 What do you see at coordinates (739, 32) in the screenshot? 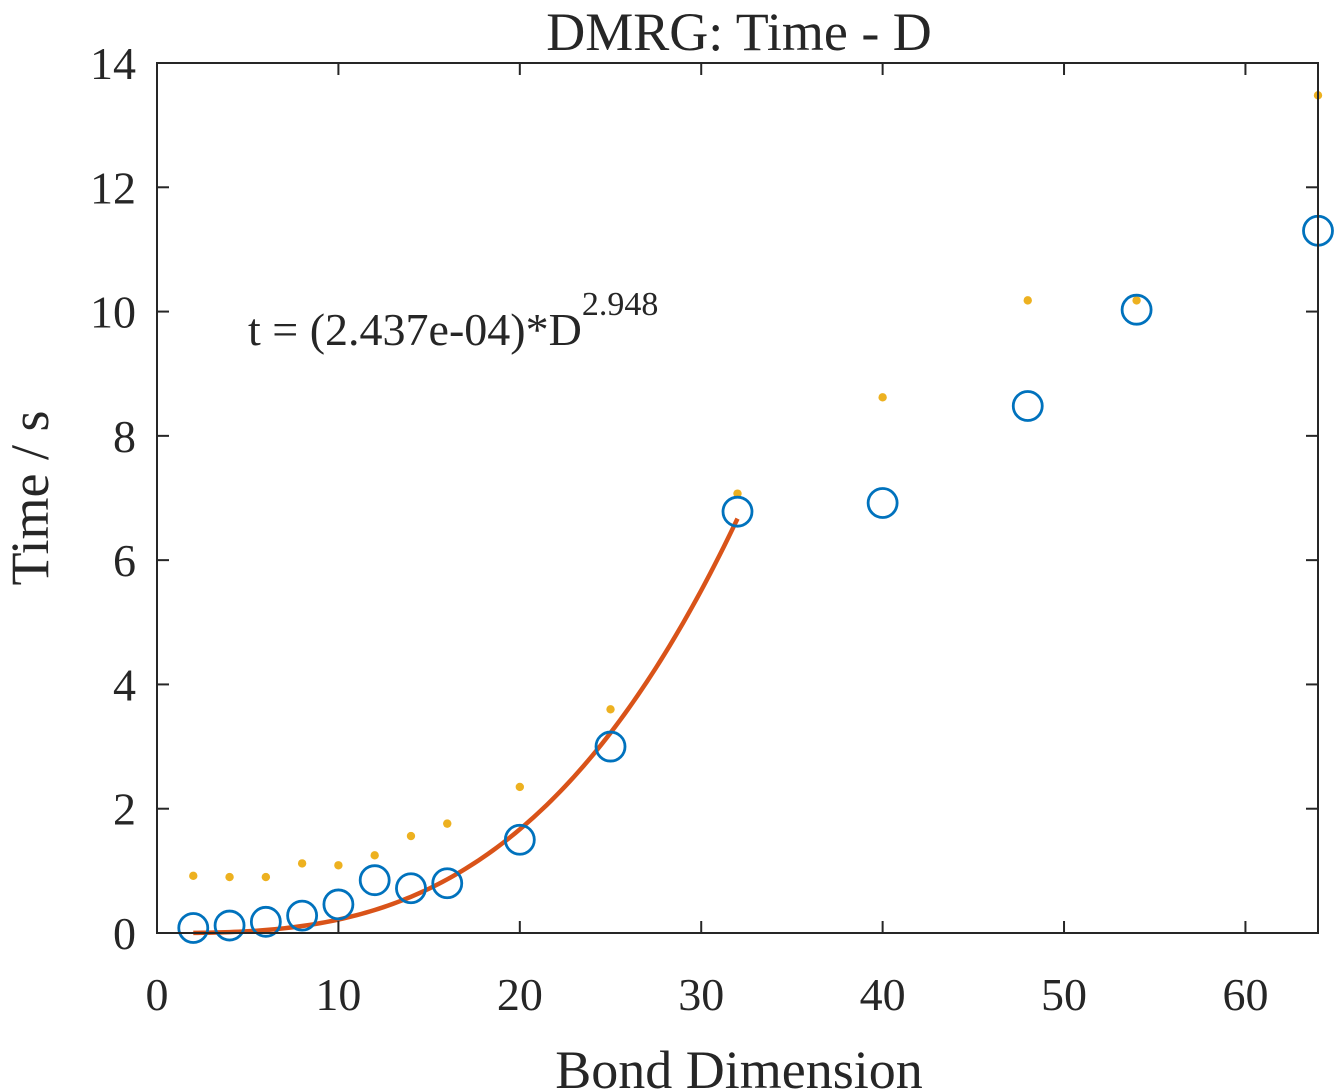
I see `chart-title: DMRG: Time - D` at bounding box center [739, 32].